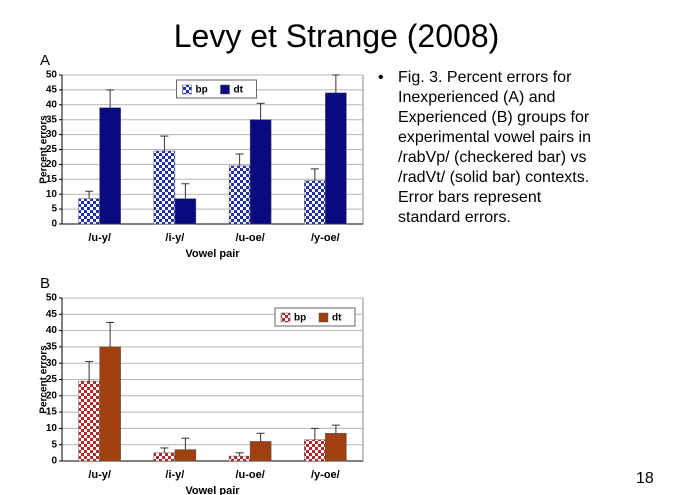  What do you see at coordinates (492, 157) in the screenshot?
I see `caption-line: /rabVp/ (checkered bar) vs` at bounding box center [492, 157].